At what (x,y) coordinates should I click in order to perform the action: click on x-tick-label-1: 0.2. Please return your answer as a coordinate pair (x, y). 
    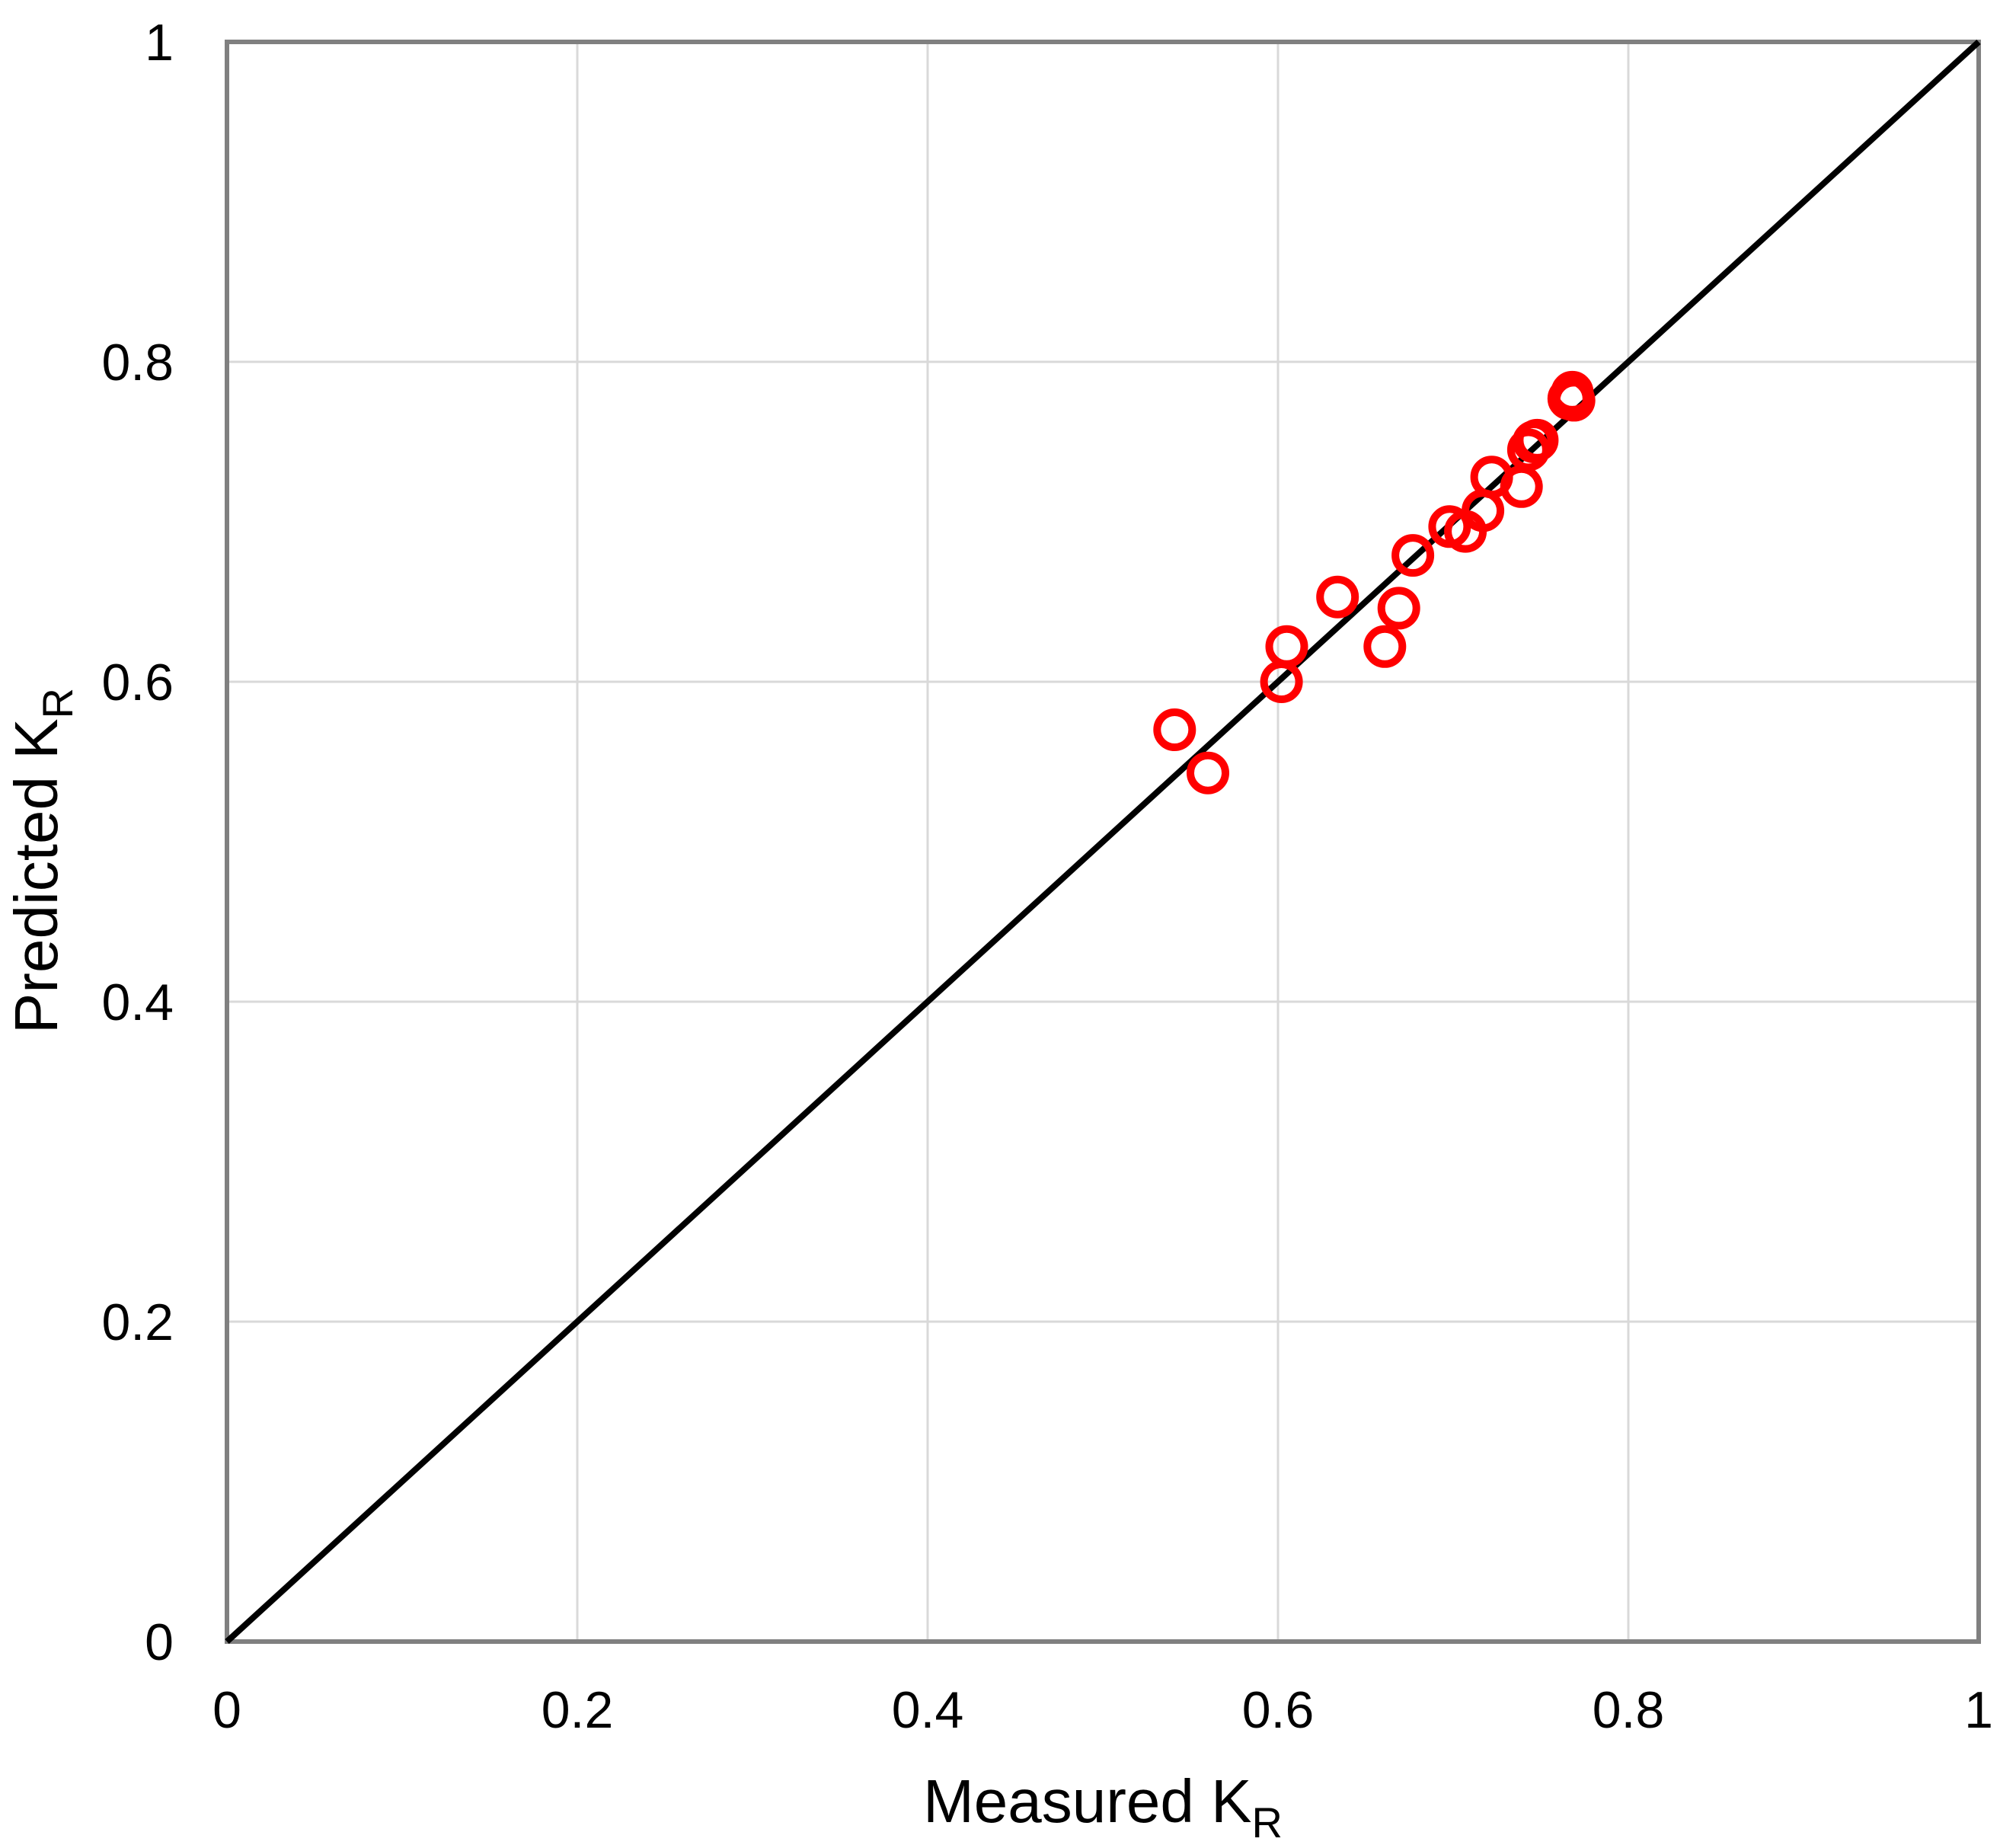
    Looking at the image, I should click on (578, 1710).